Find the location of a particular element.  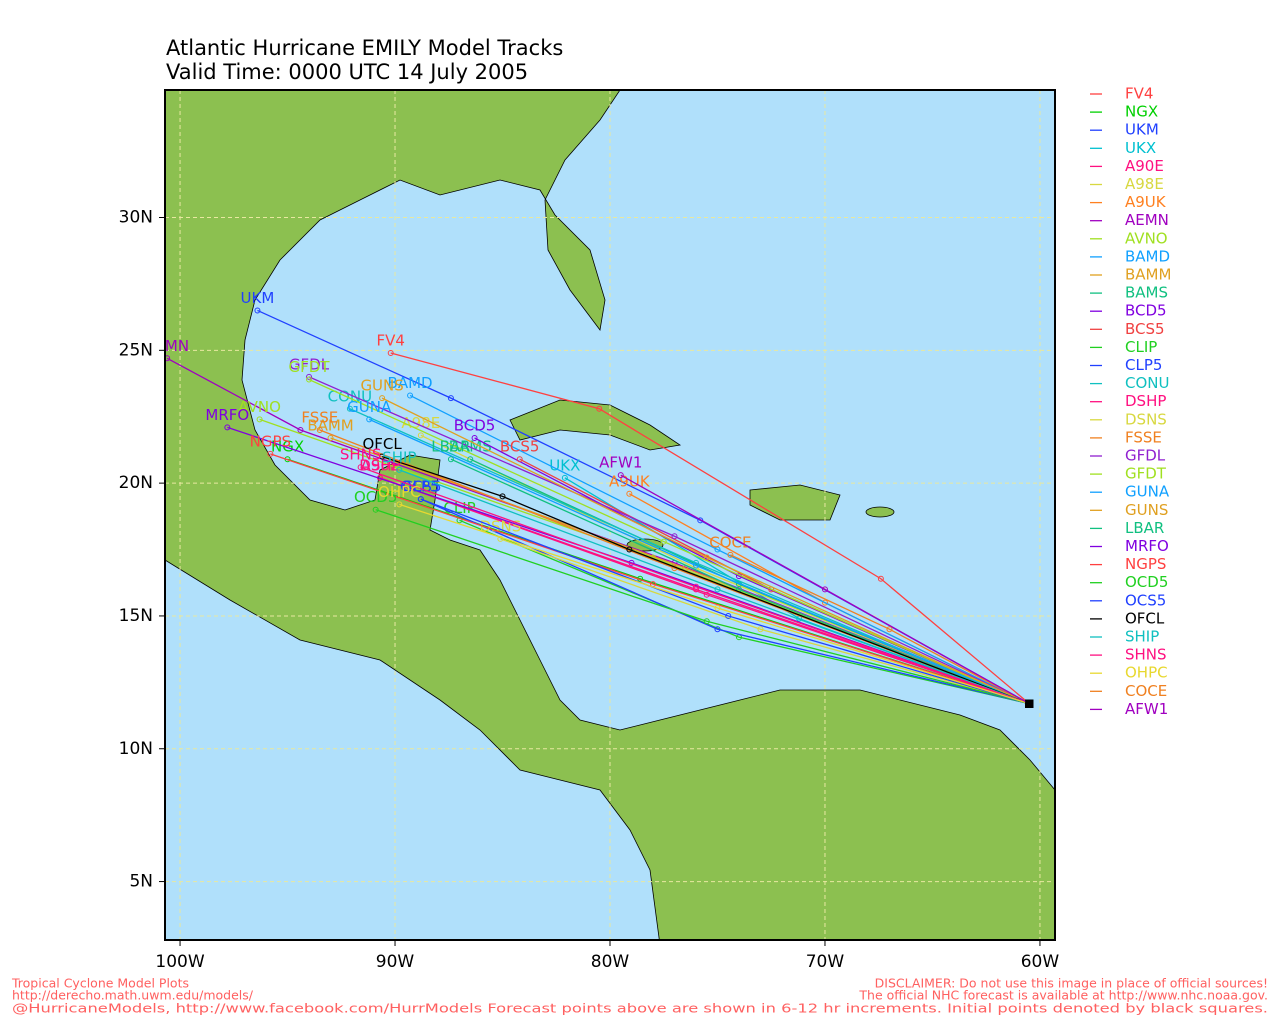

track-label: GUNS is located at coordinates (381, 386).